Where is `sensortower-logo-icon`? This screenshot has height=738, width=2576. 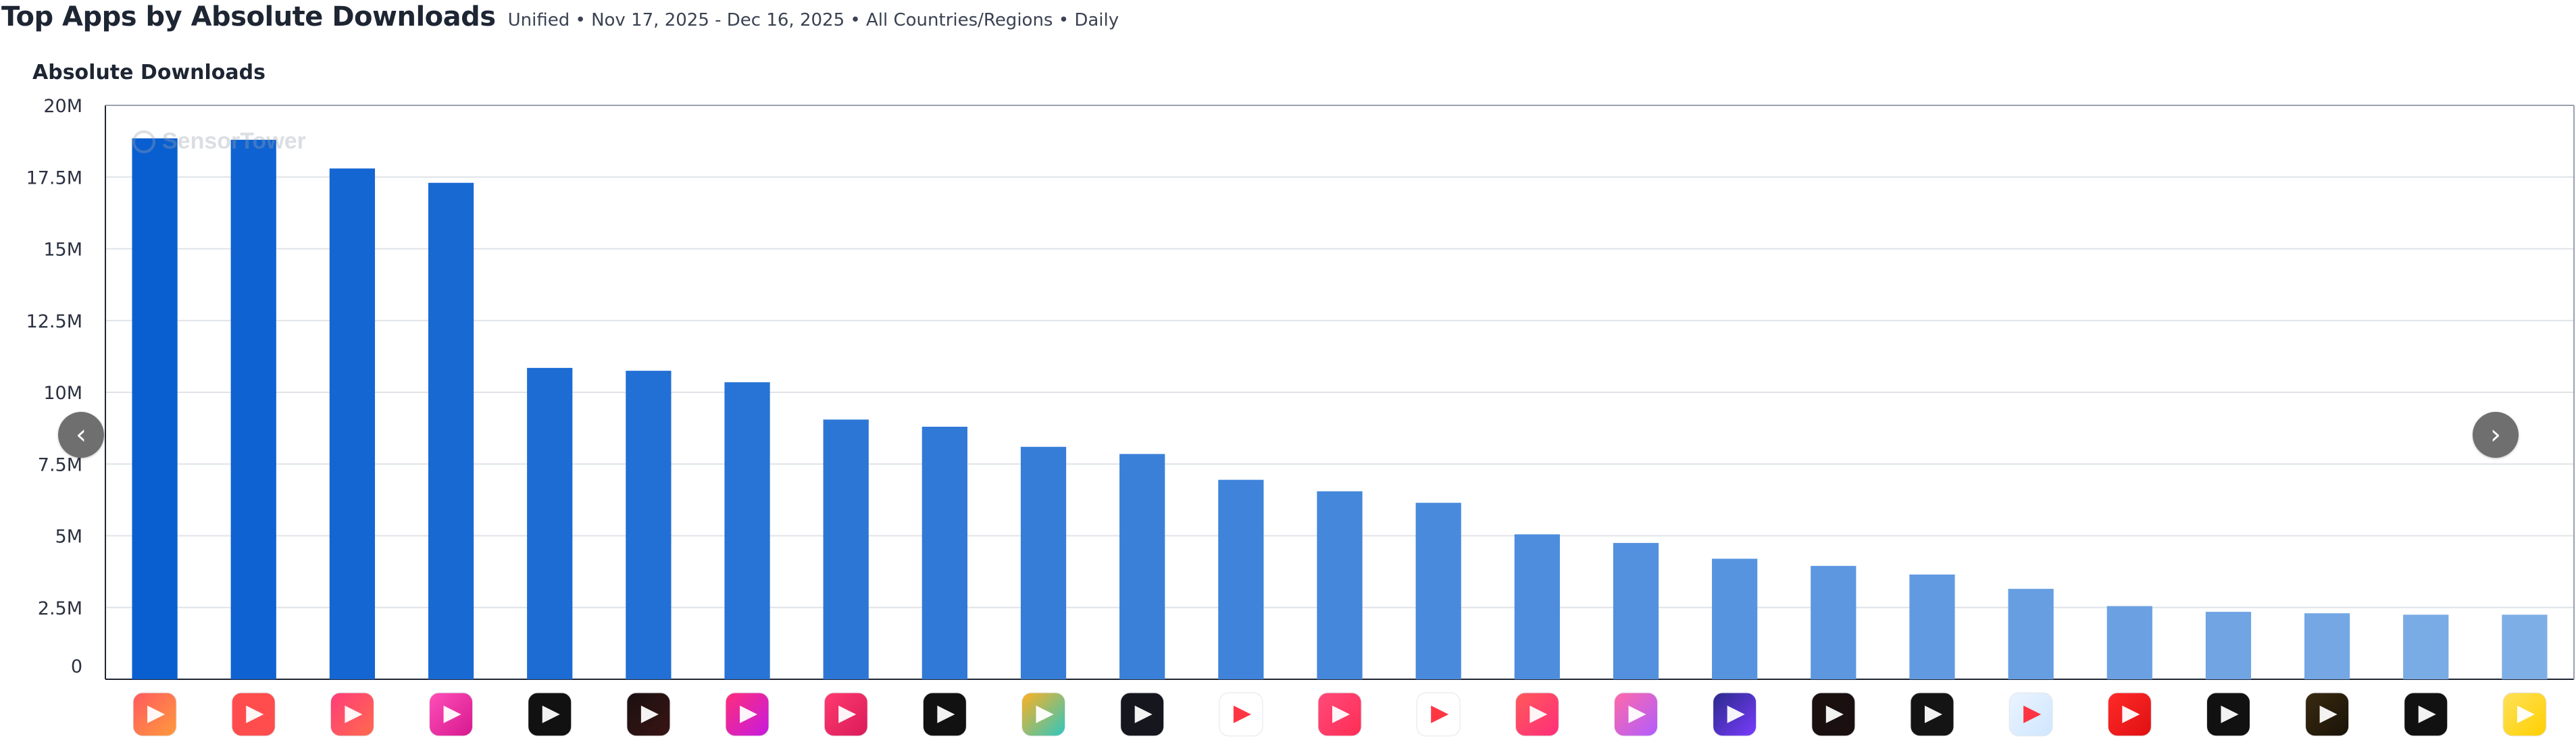
sensortower-logo-icon is located at coordinates (143, 141).